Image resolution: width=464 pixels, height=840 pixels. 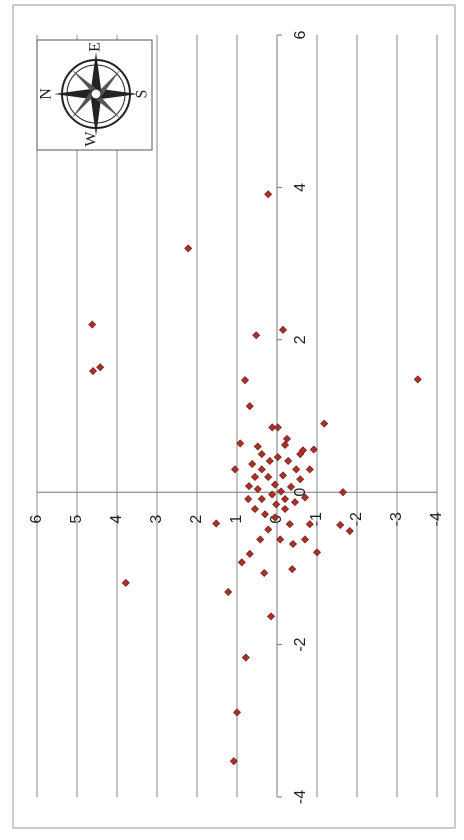 What do you see at coordinates (142, 94) in the screenshot?
I see `compass-label: S` at bounding box center [142, 94].